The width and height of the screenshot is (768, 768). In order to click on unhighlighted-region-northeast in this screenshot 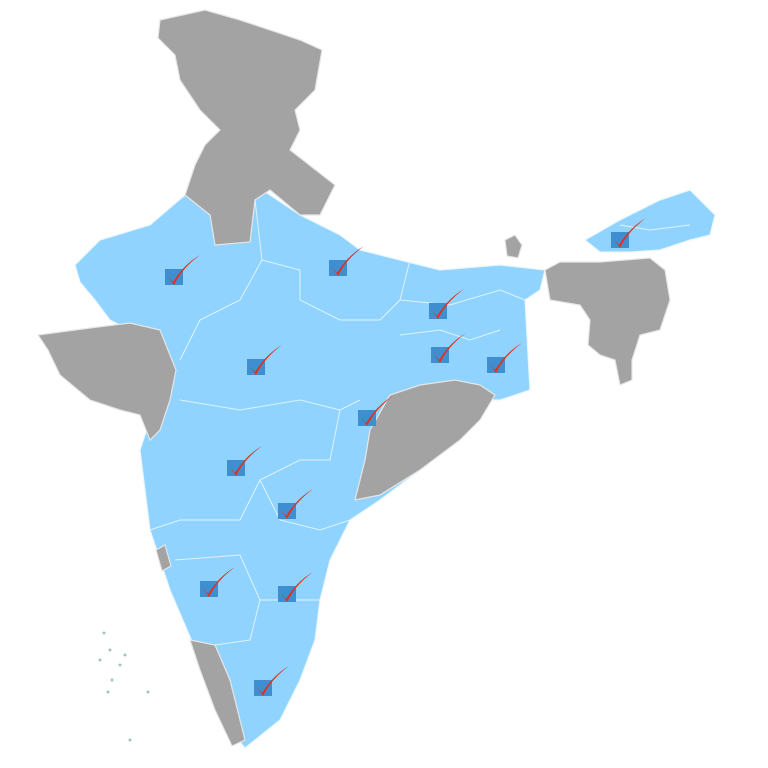, I will do `click(607, 321)`.